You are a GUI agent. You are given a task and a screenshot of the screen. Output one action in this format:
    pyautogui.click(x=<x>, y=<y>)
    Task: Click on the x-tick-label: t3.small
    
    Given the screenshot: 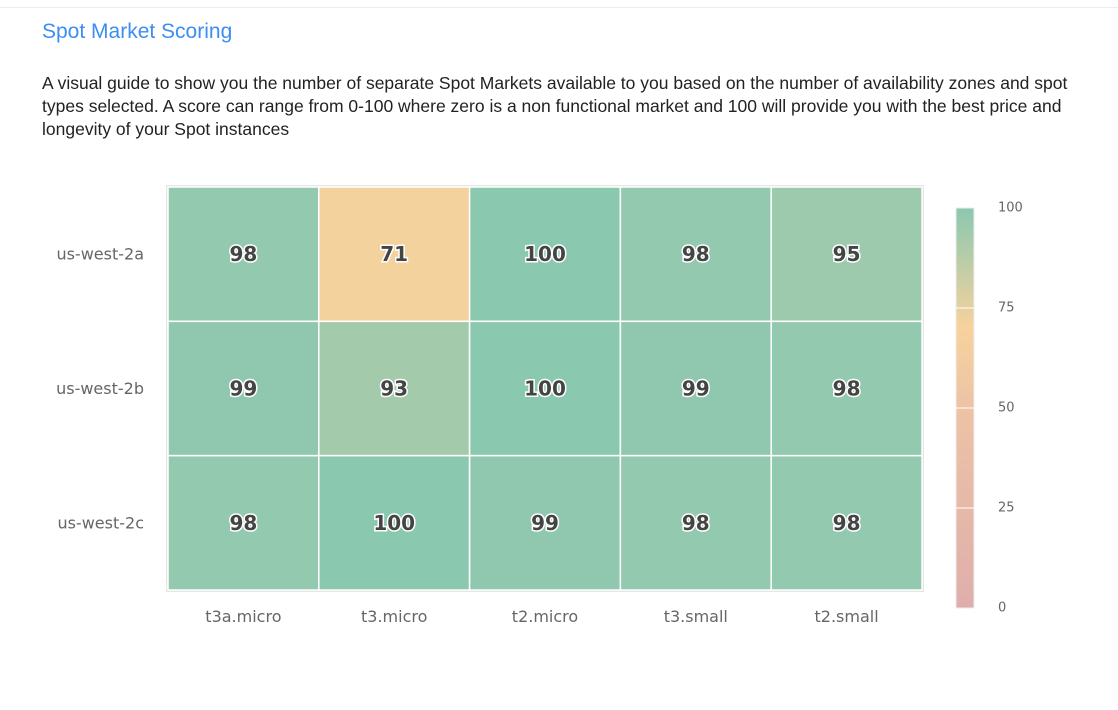 What is the action you would take?
    pyautogui.click(x=696, y=616)
    